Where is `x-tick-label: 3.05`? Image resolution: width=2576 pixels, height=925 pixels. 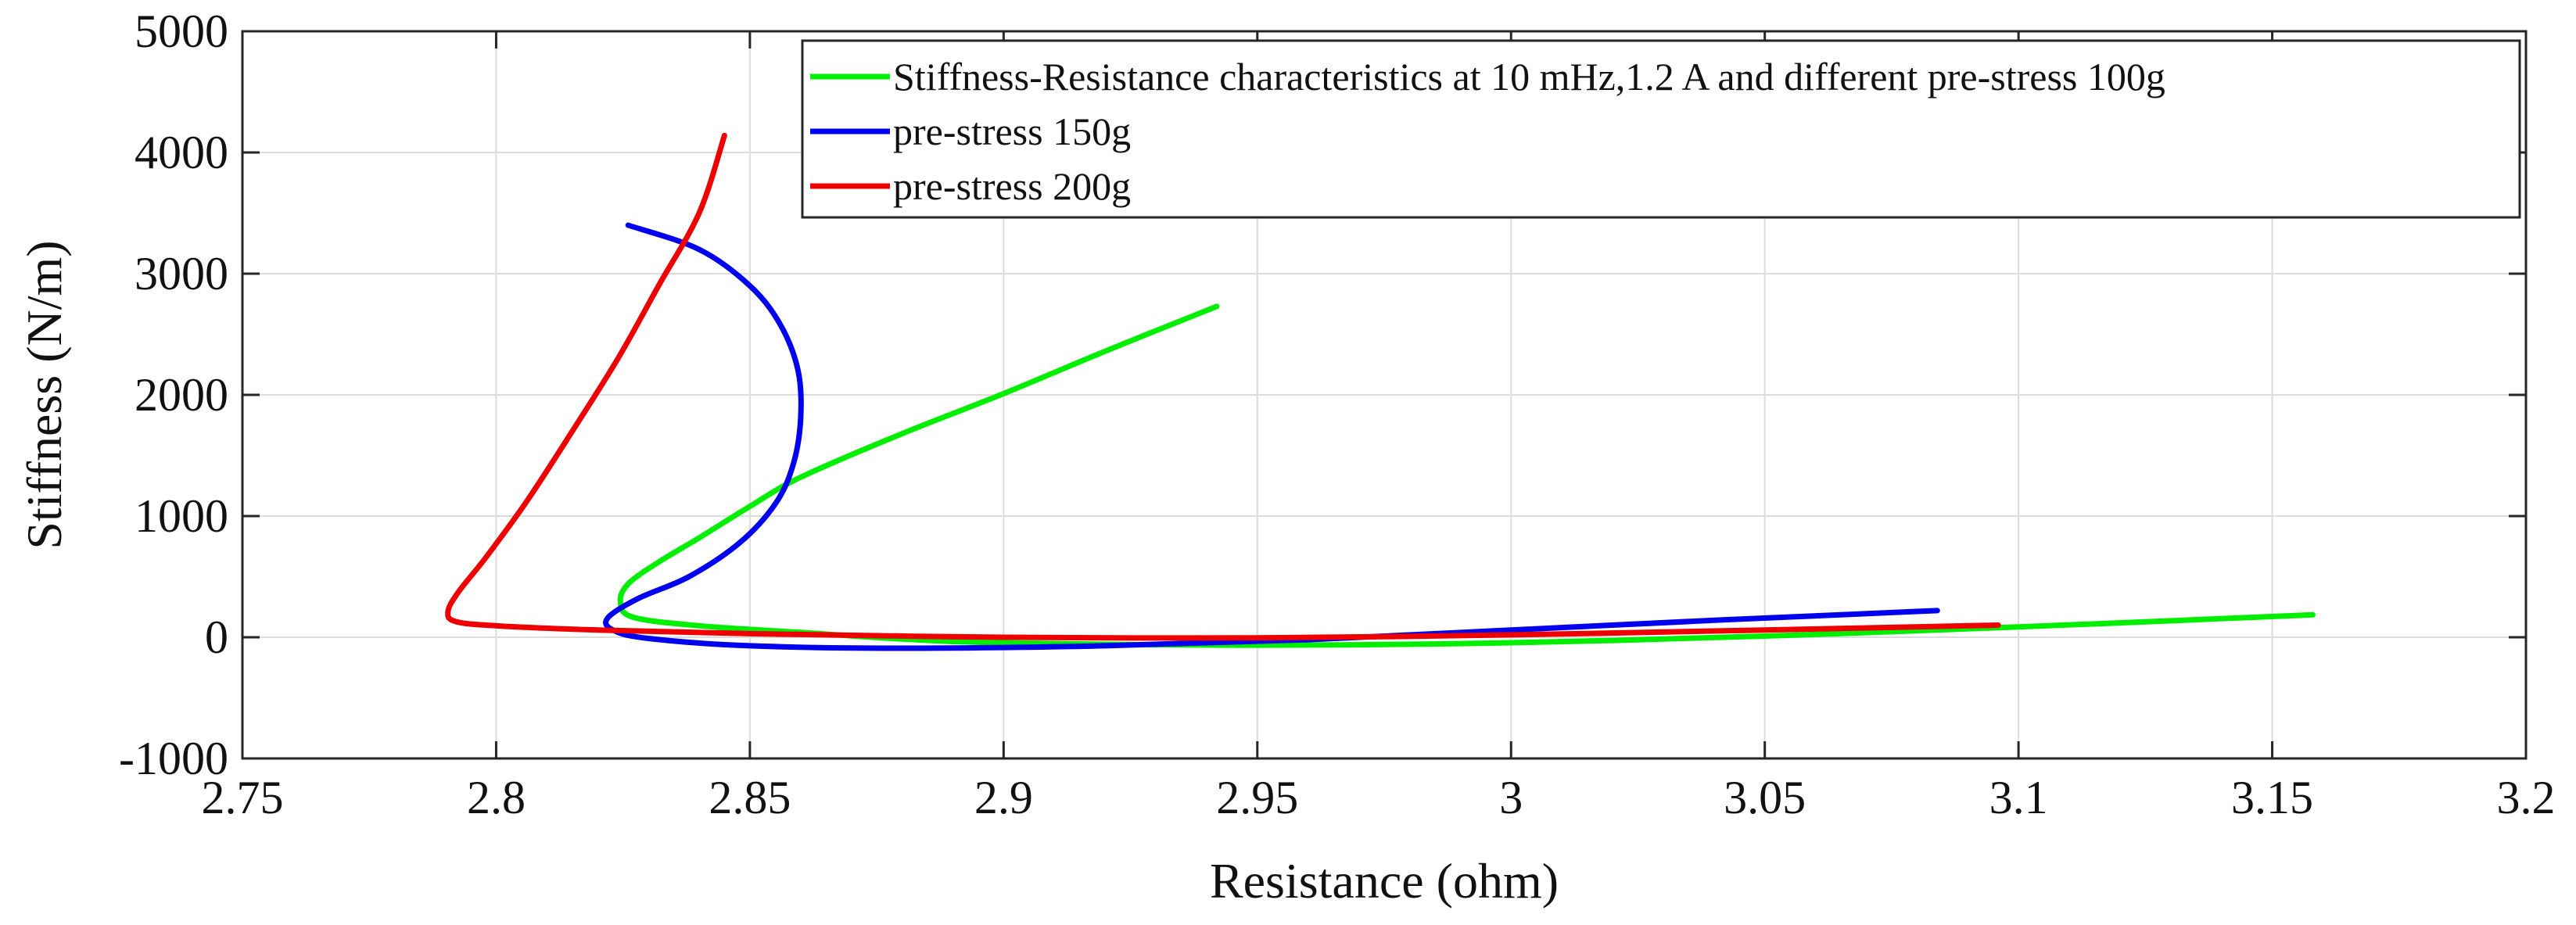 x-tick-label: 3.05 is located at coordinates (1765, 797).